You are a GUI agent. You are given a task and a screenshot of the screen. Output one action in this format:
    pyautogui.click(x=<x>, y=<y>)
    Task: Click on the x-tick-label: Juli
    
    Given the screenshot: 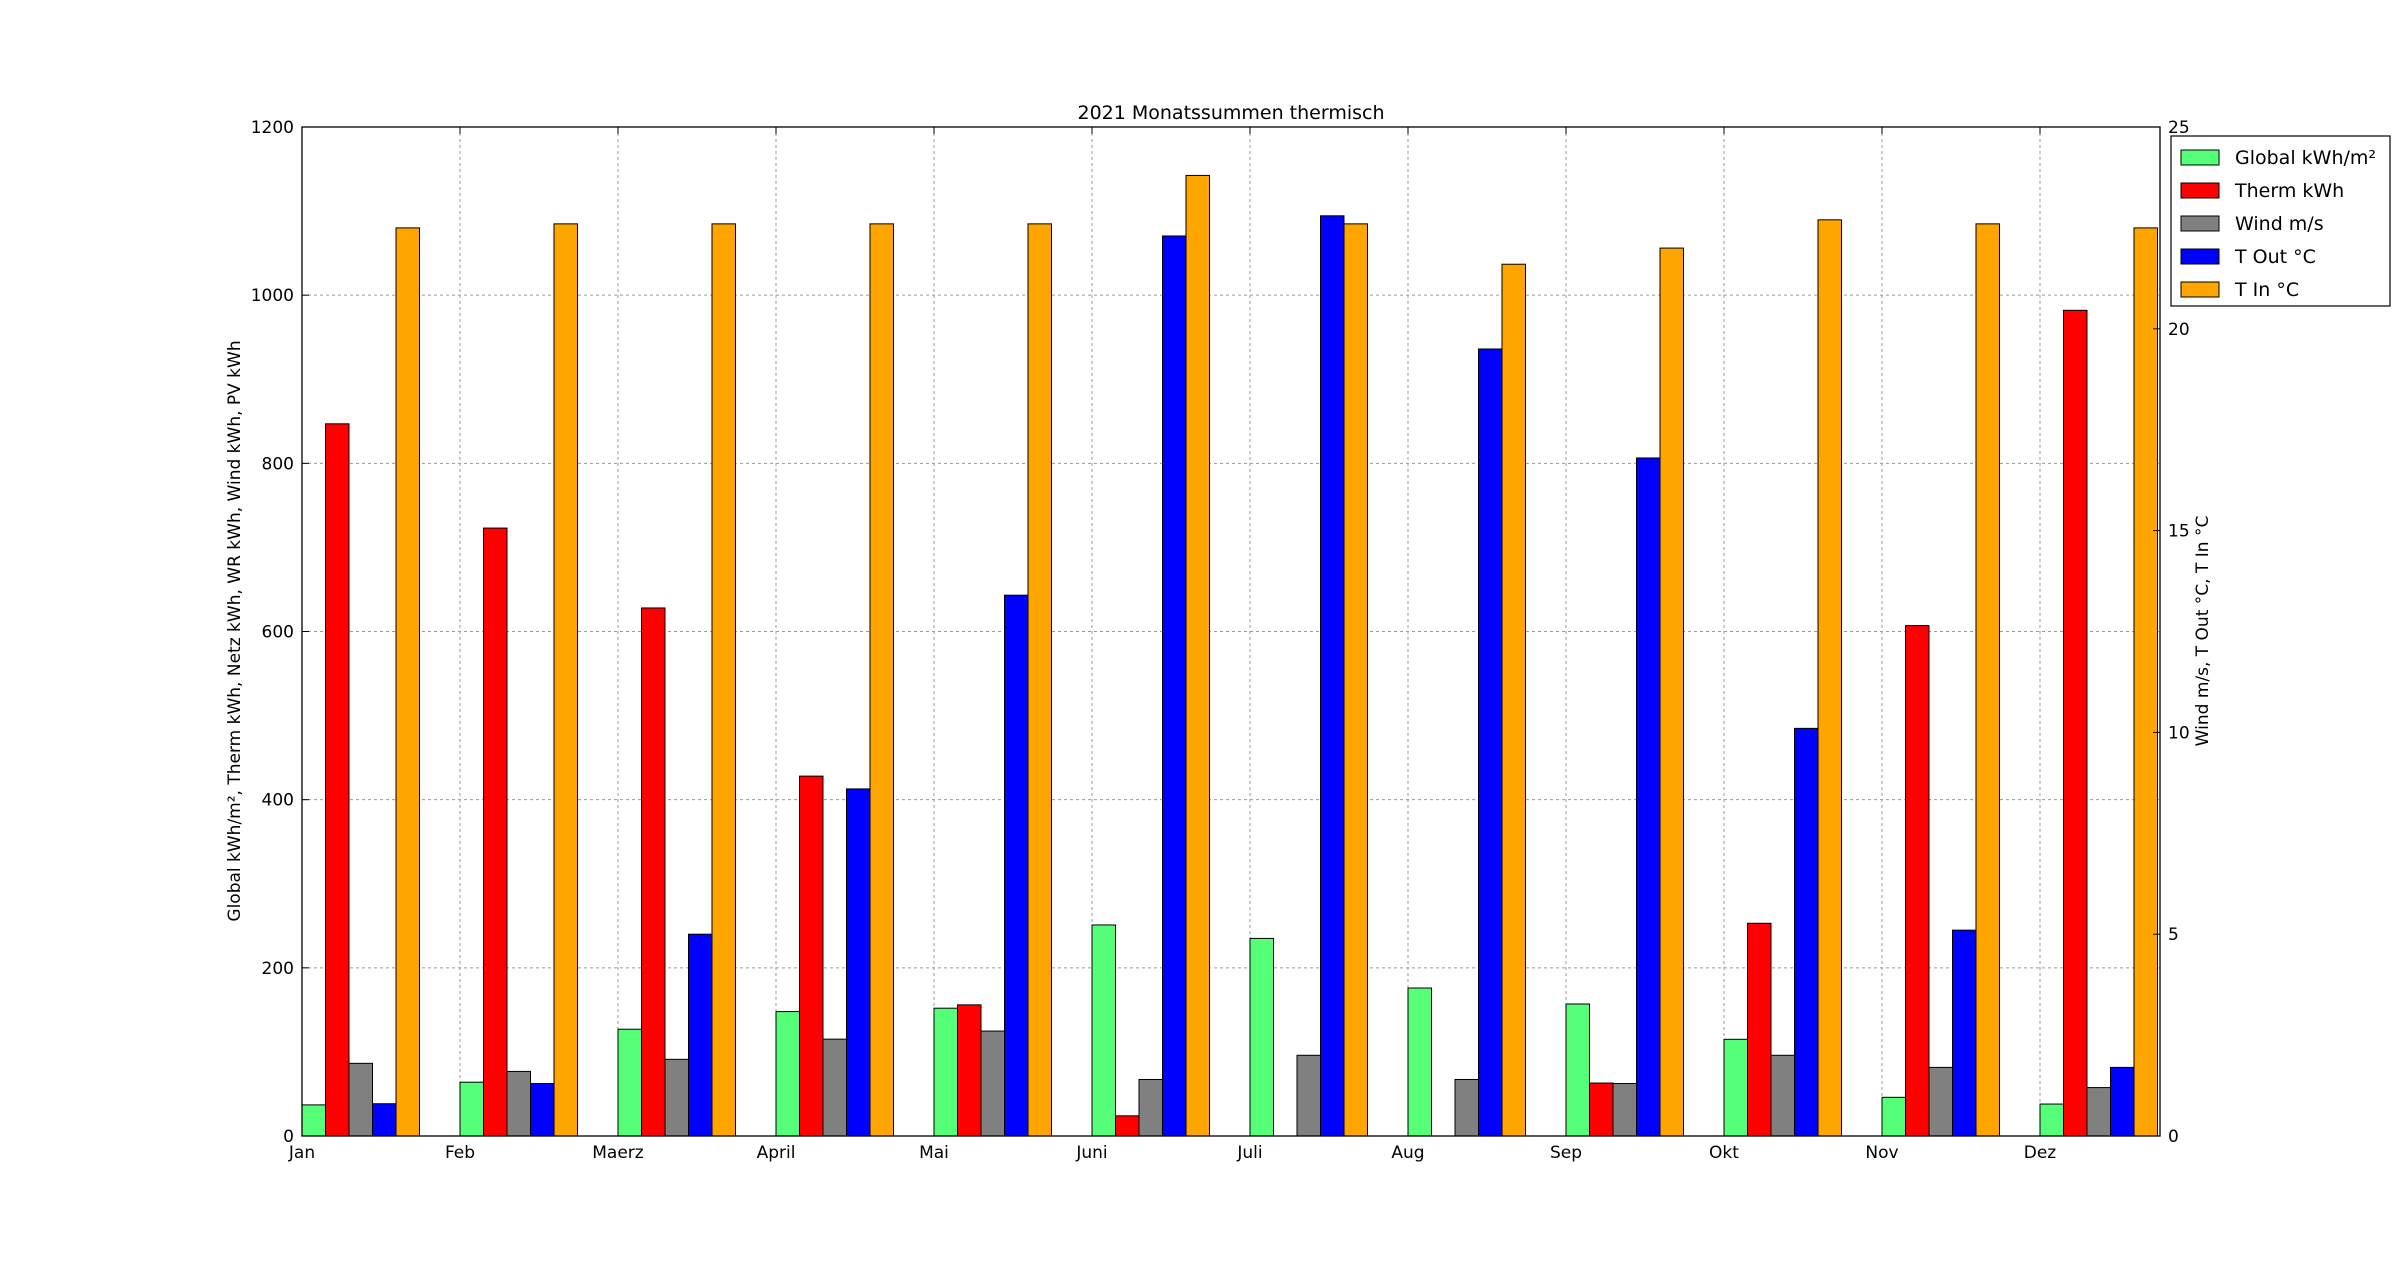 What is the action you would take?
    pyautogui.click(x=1249, y=1153)
    